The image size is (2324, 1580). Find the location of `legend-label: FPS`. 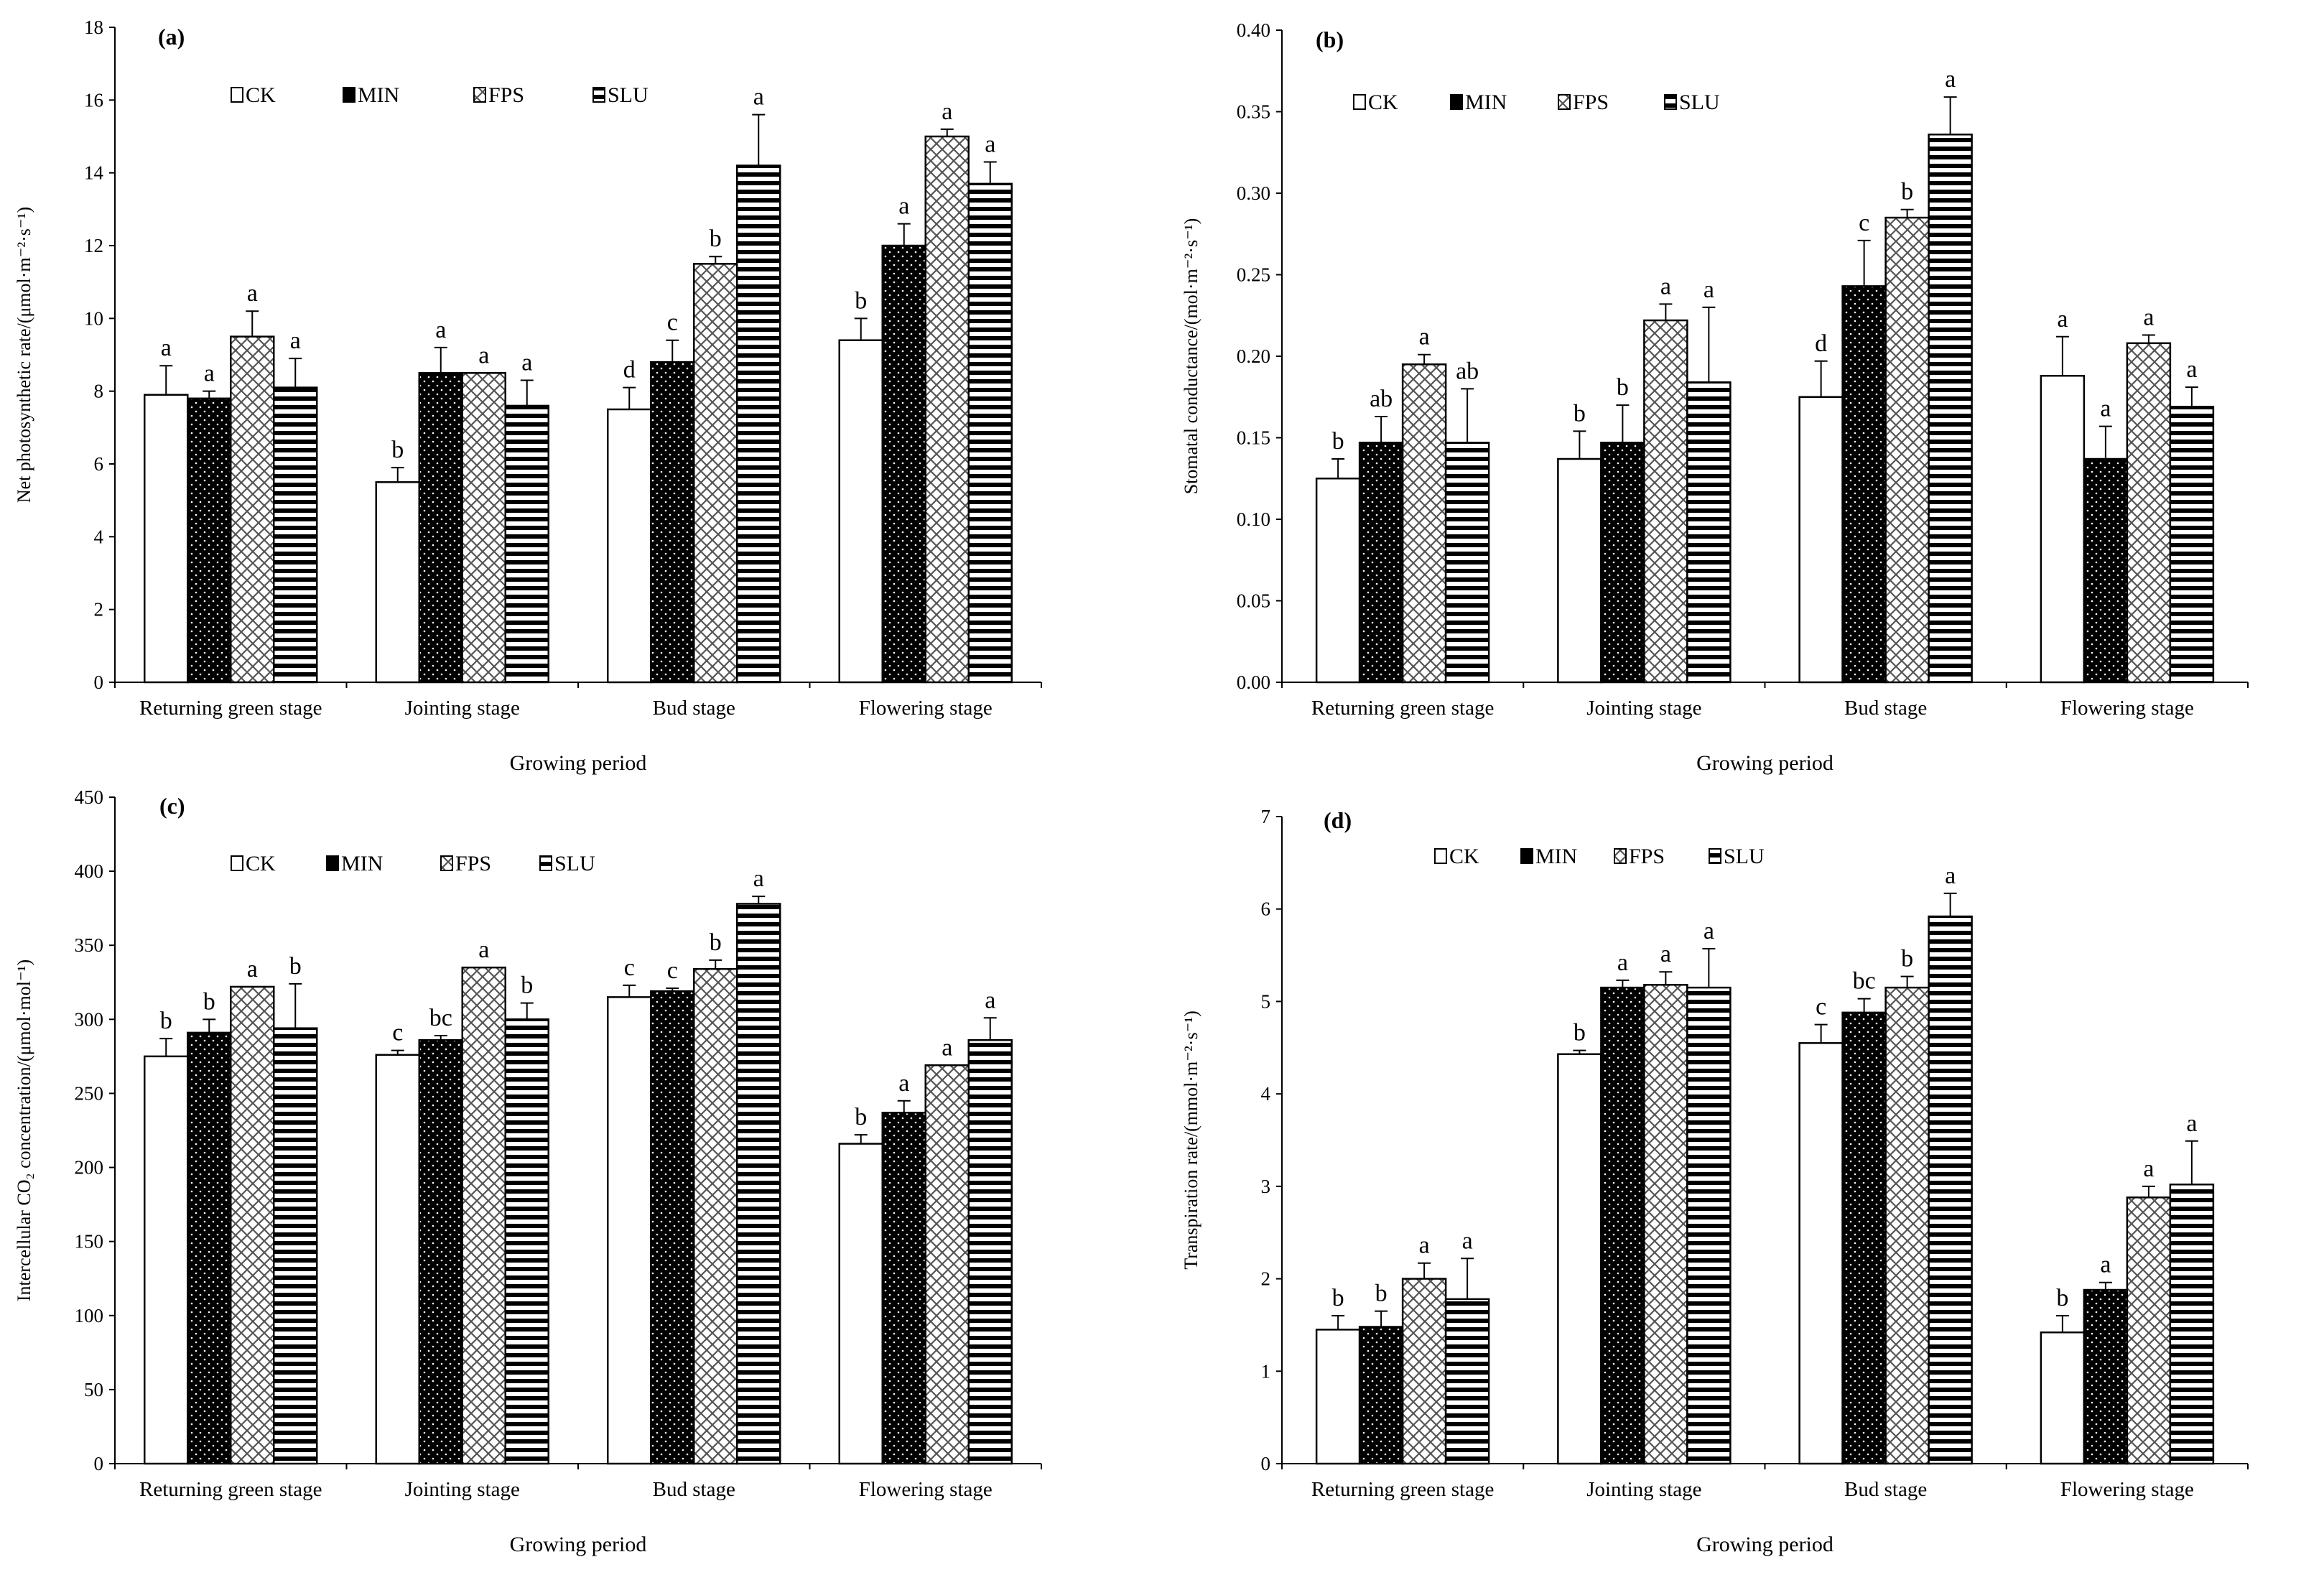

legend-label: FPS is located at coordinates (506, 95).